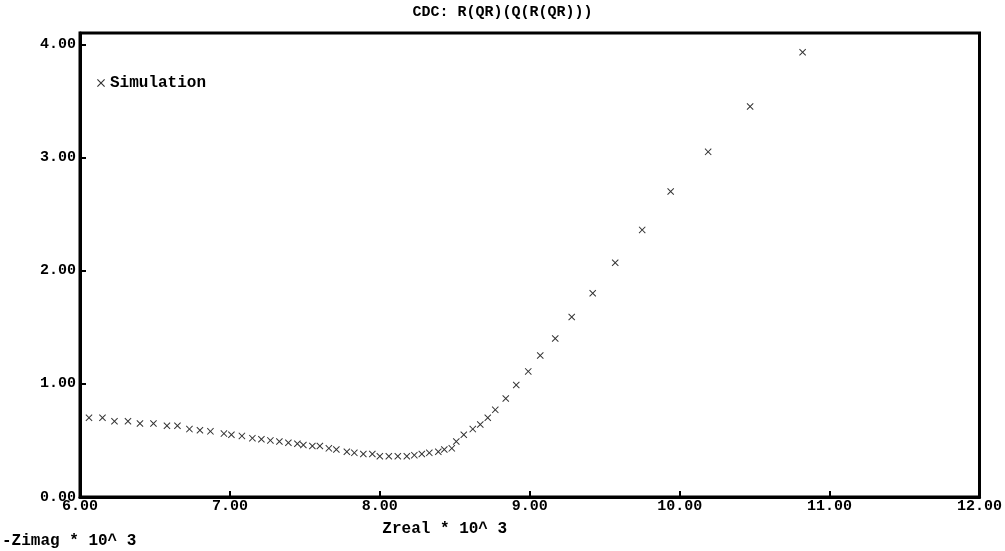 The height and width of the screenshot is (551, 1005). I want to click on x-tick-label: 11.00, so click(830, 506).